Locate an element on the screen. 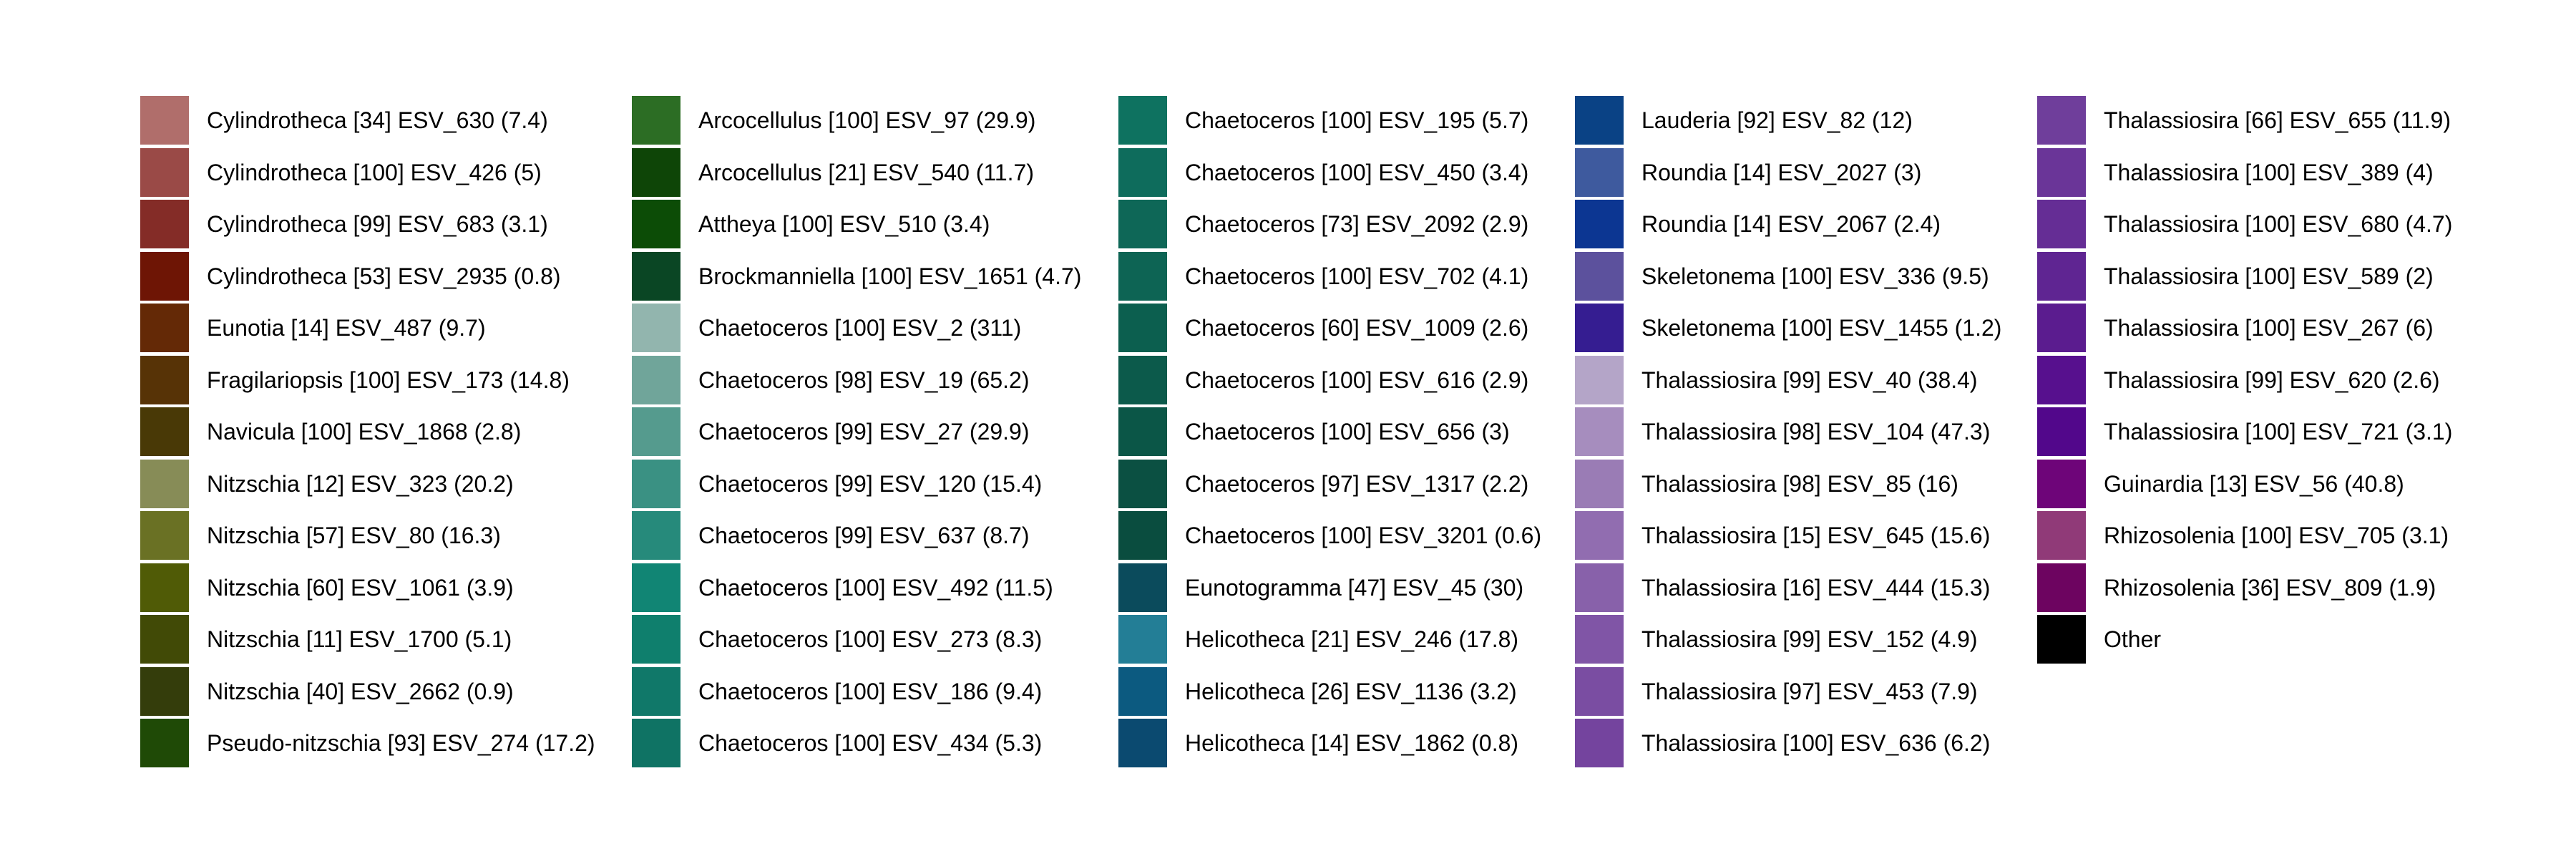 Image resolution: width=2576 pixels, height=859 pixels. legend-item: Thalassiosira [100] ESV_721 (3.1) is located at coordinates (2244, 431).